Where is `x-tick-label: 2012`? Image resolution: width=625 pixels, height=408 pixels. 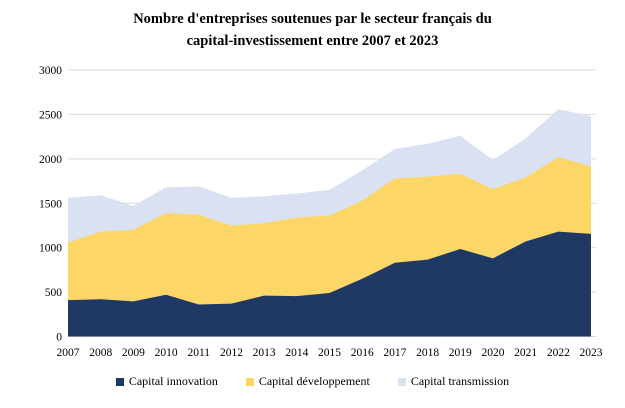
x-tick-label: 2012 is located at coordinates (231, 353).